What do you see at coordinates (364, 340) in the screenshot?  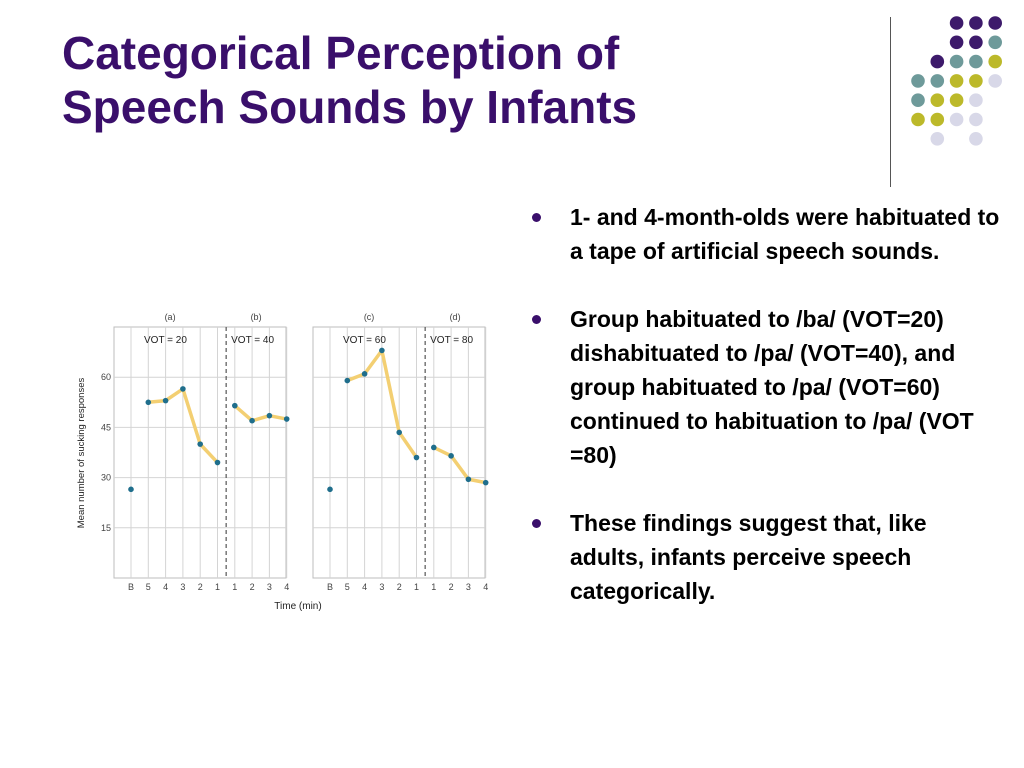 I see `condition-label: VOT = 60` at bounding box center [364, 340].